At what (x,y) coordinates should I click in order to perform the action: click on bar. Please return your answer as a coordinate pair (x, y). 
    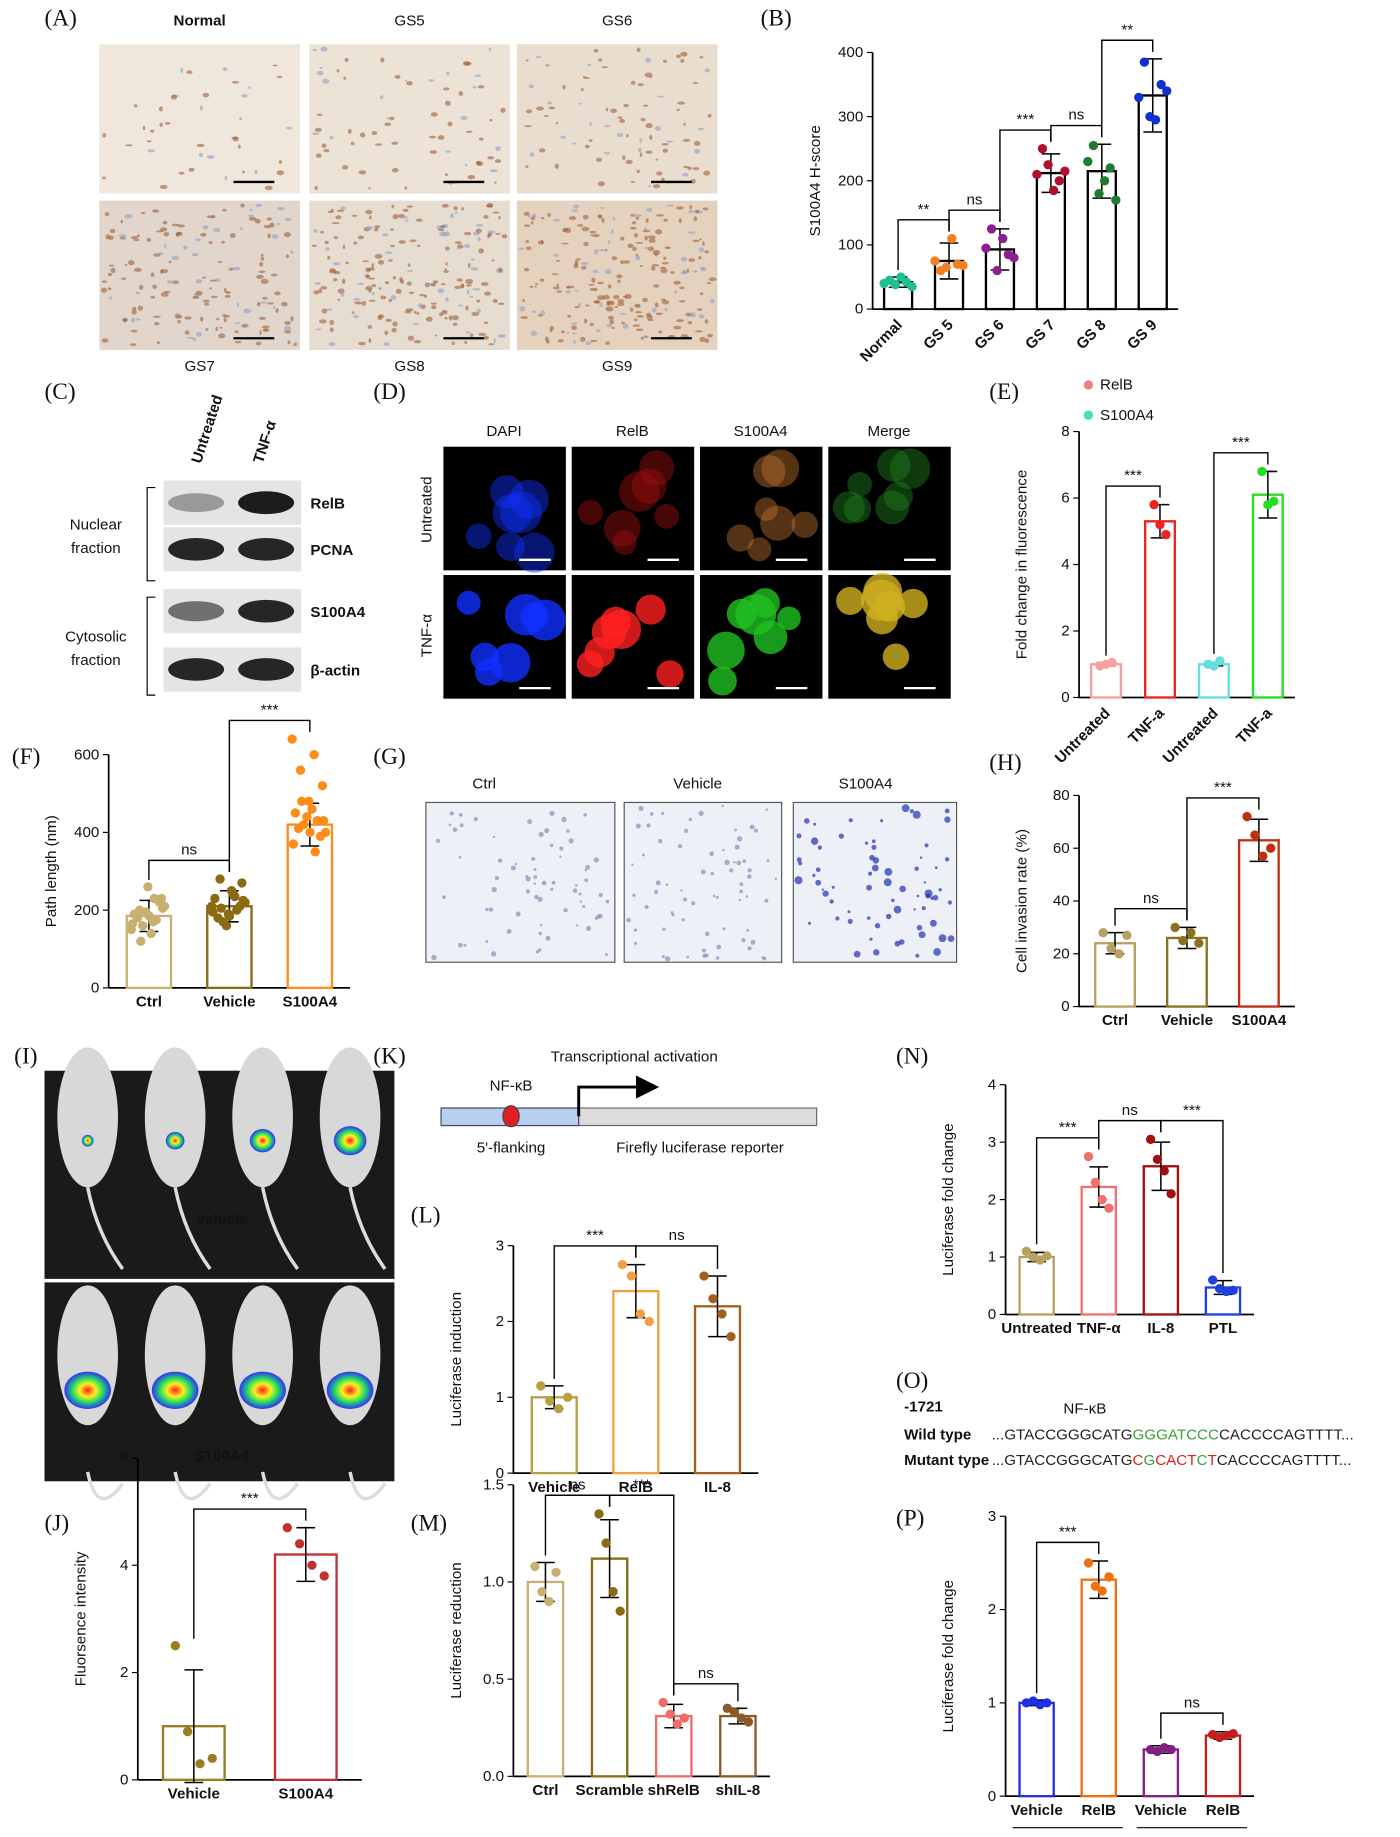
    Looking at the image, I should click on (305, 1667).